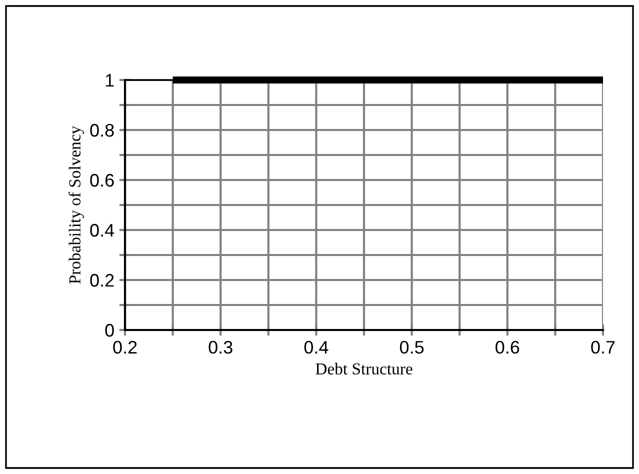  What do you see at coordinates (76, 205) in the screenshot?
I see `y-axis-title: Probability of Solvency` at bounding box center [76, 205].